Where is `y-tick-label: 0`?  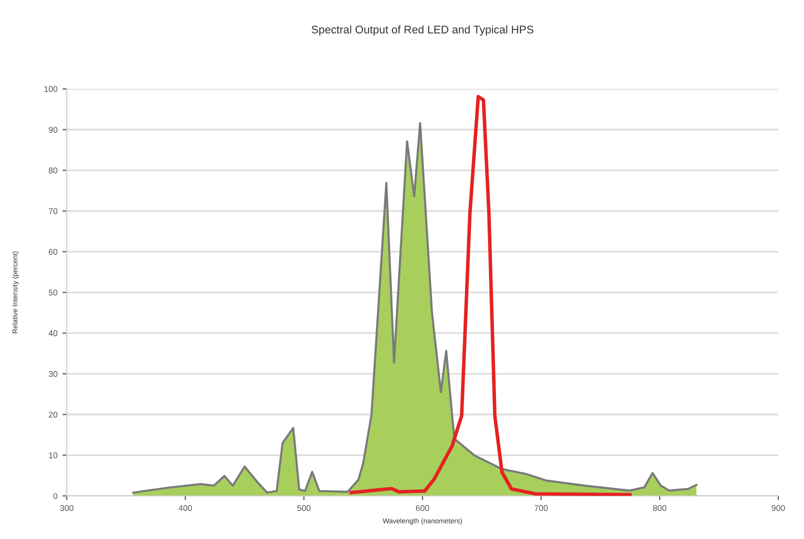 y-tick-label: 0 is located at coordinates (55, 496).